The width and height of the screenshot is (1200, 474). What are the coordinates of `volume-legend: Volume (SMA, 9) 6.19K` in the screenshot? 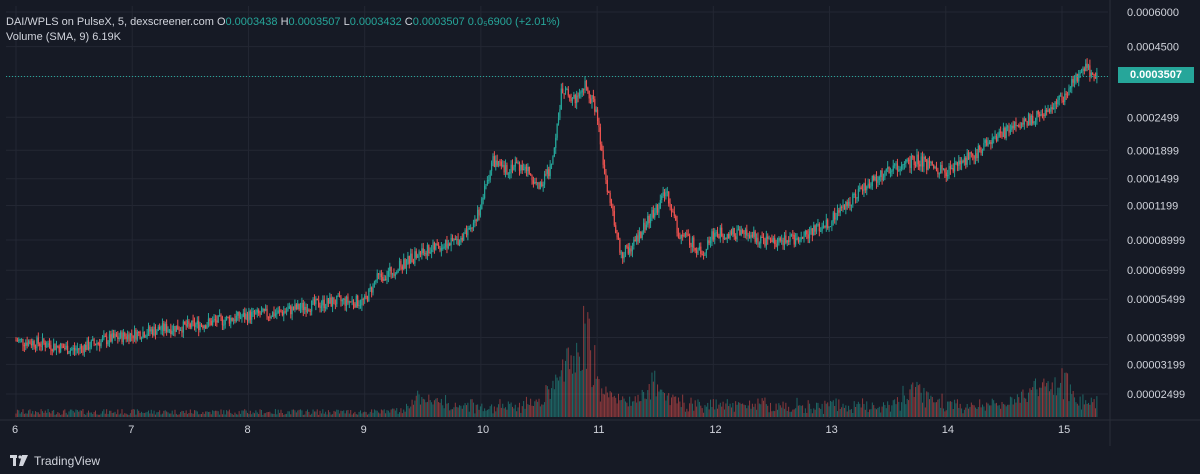 It's located at (63, 37).